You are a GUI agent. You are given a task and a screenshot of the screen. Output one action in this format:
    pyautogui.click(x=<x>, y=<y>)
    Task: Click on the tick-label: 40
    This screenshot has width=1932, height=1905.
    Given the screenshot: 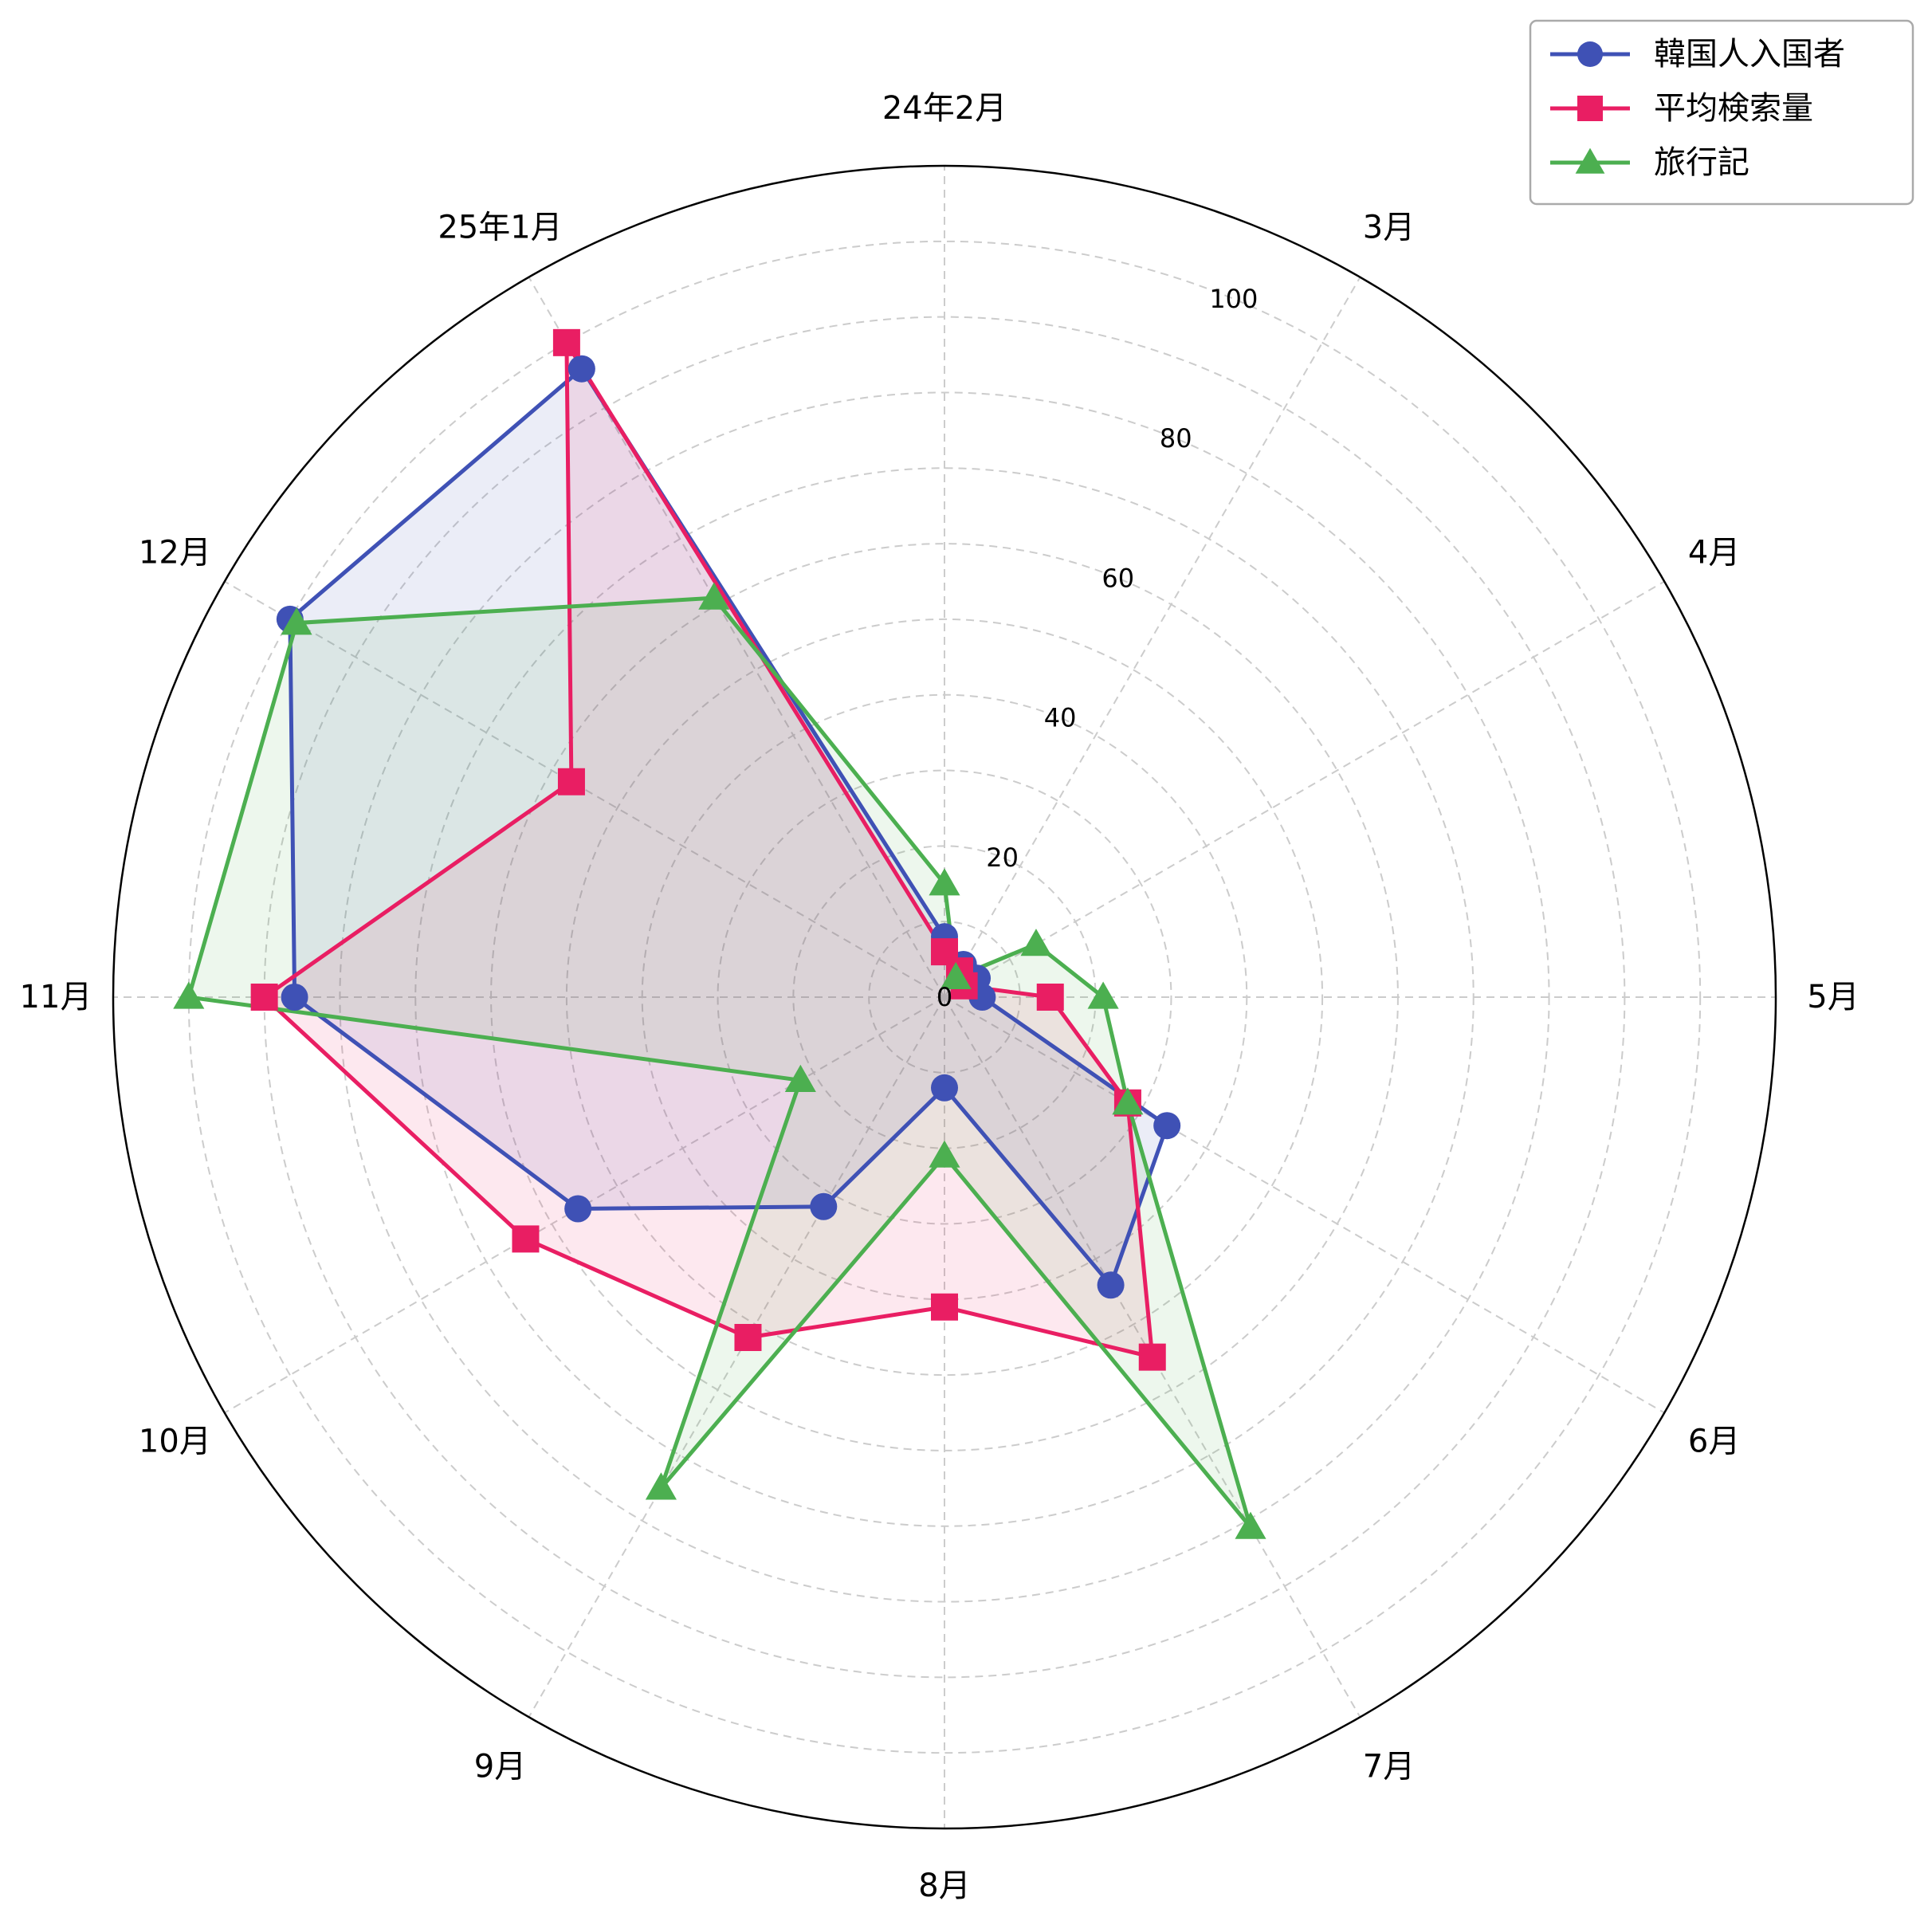 What is the action you would take?
    pyautogui.click(x=1060, y=718)
    